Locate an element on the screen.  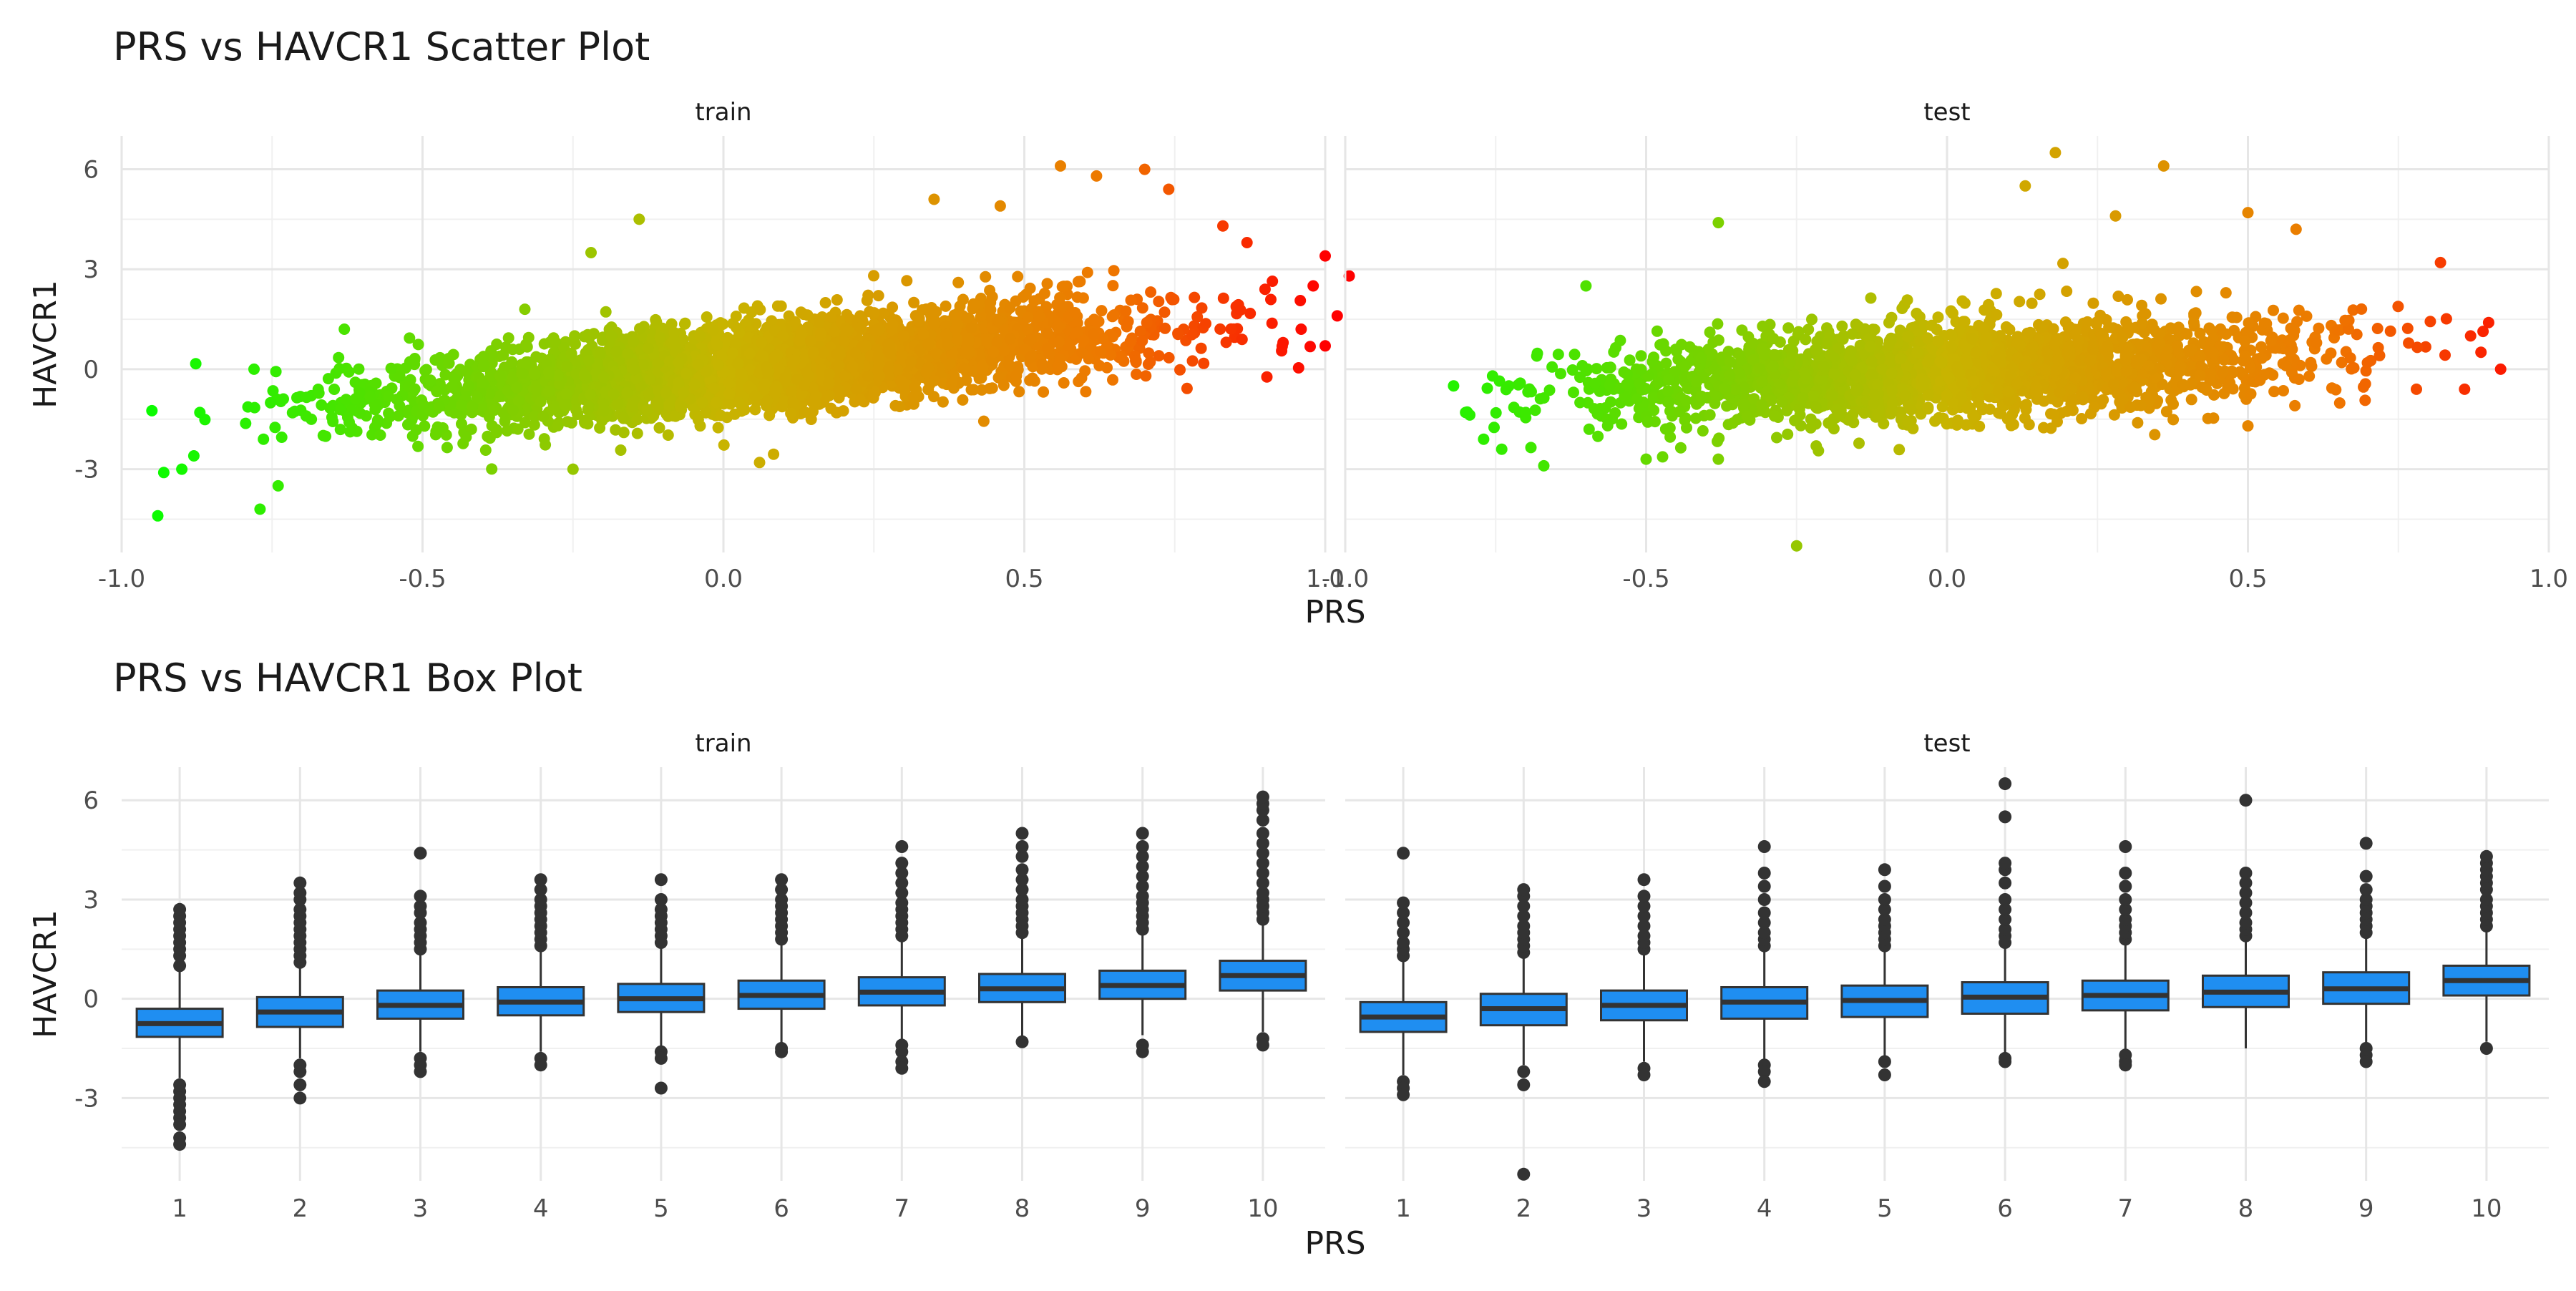
x-tick-label: 0.0 is located at coordinates (1947, 579).